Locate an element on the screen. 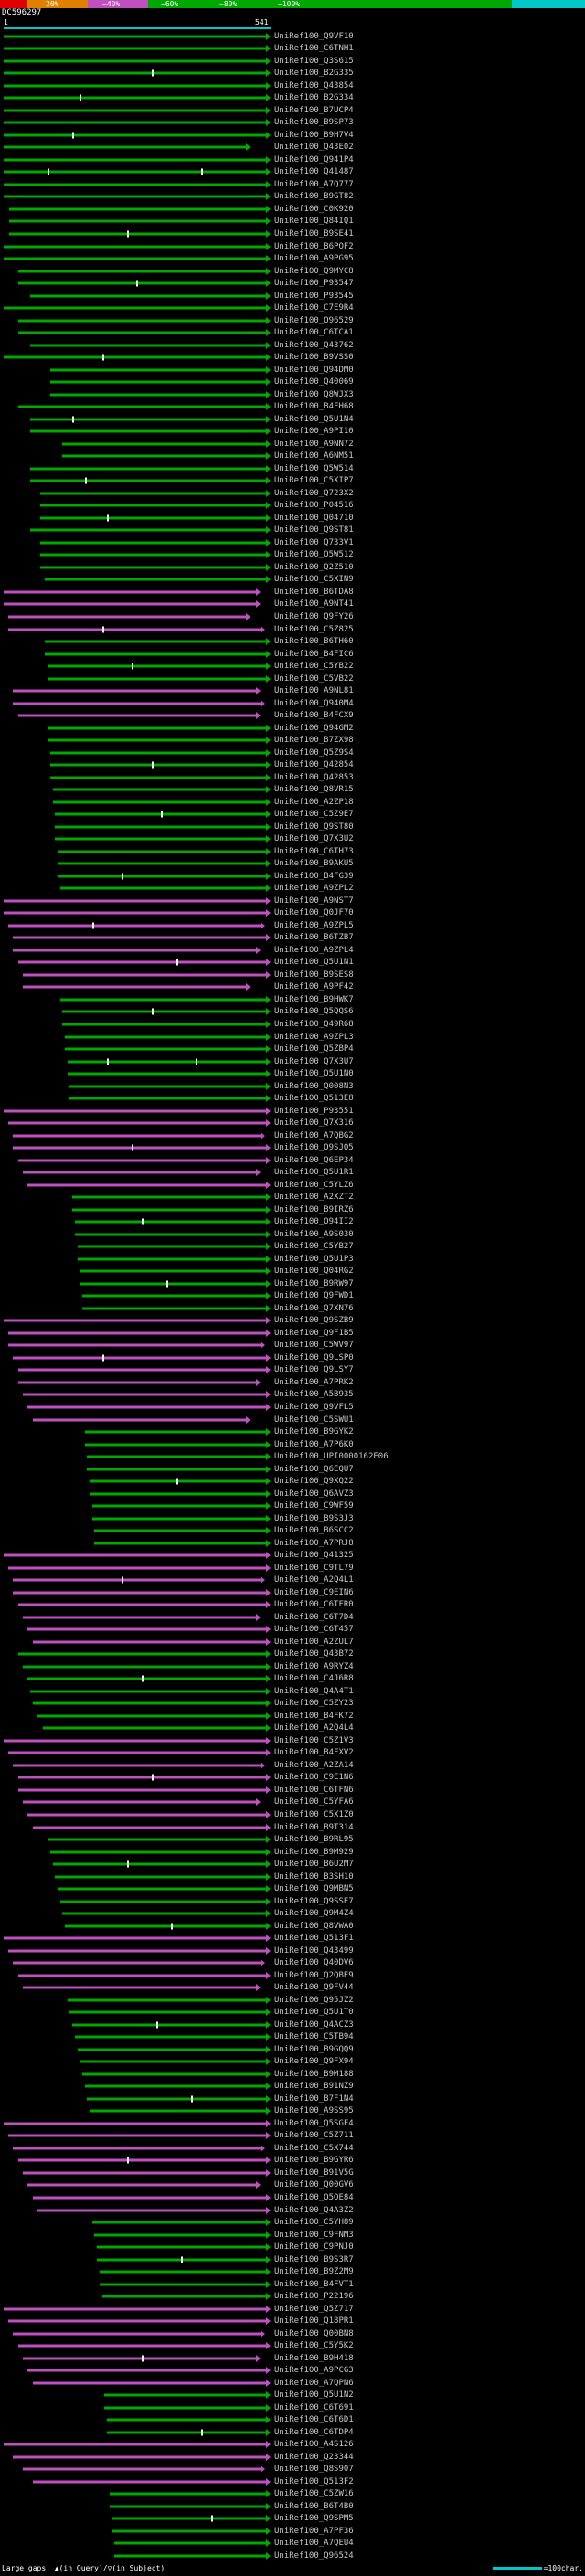  hit-label: UniRef100_B9GYK2 is located at coordinates (314, 1432).